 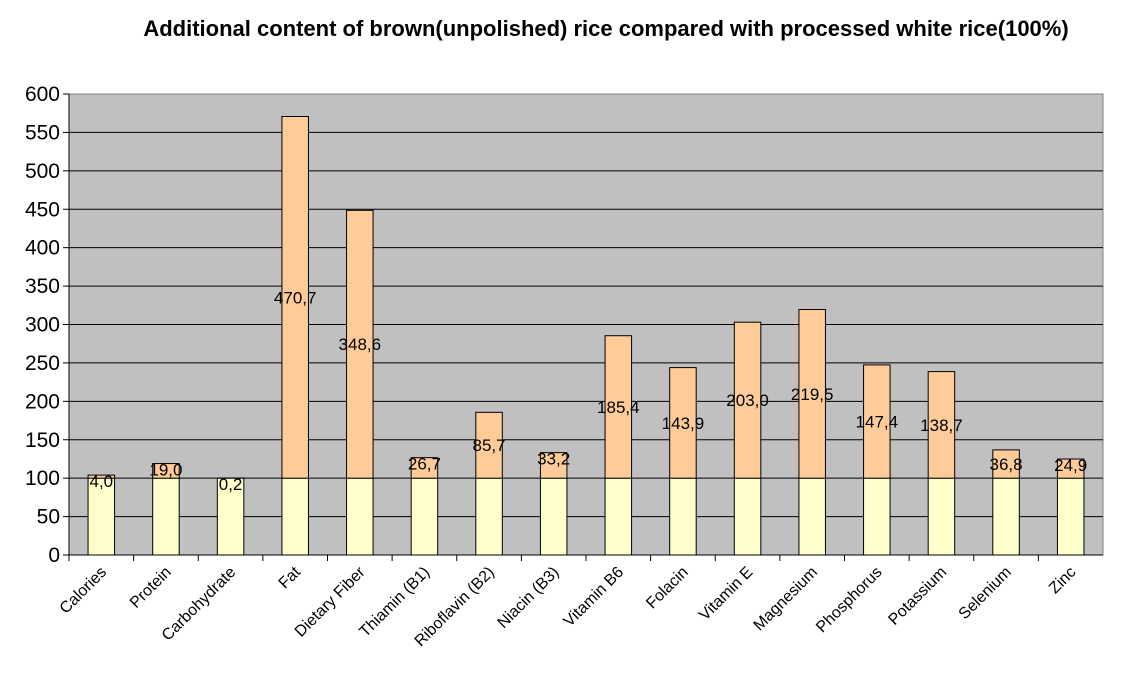 I want to click on data-label: 470,7, so click(x=295, y=297).